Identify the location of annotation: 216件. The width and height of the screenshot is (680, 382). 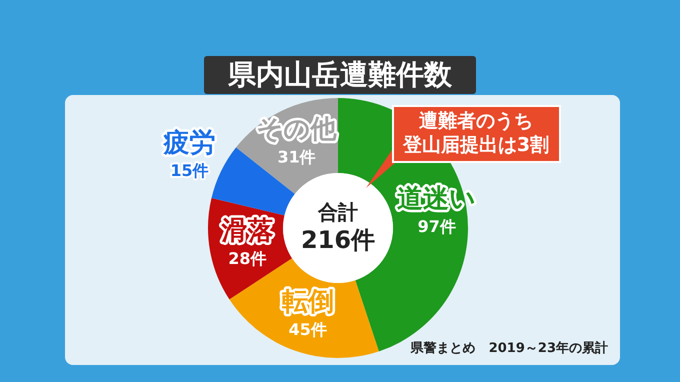
(338, 240).